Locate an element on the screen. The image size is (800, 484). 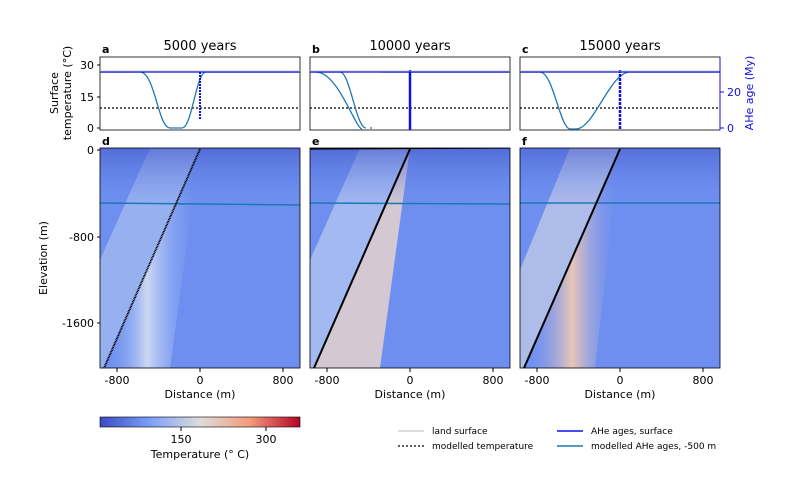
bottom-ylabel: Elevation (m) is located at coordinates (43, 258).